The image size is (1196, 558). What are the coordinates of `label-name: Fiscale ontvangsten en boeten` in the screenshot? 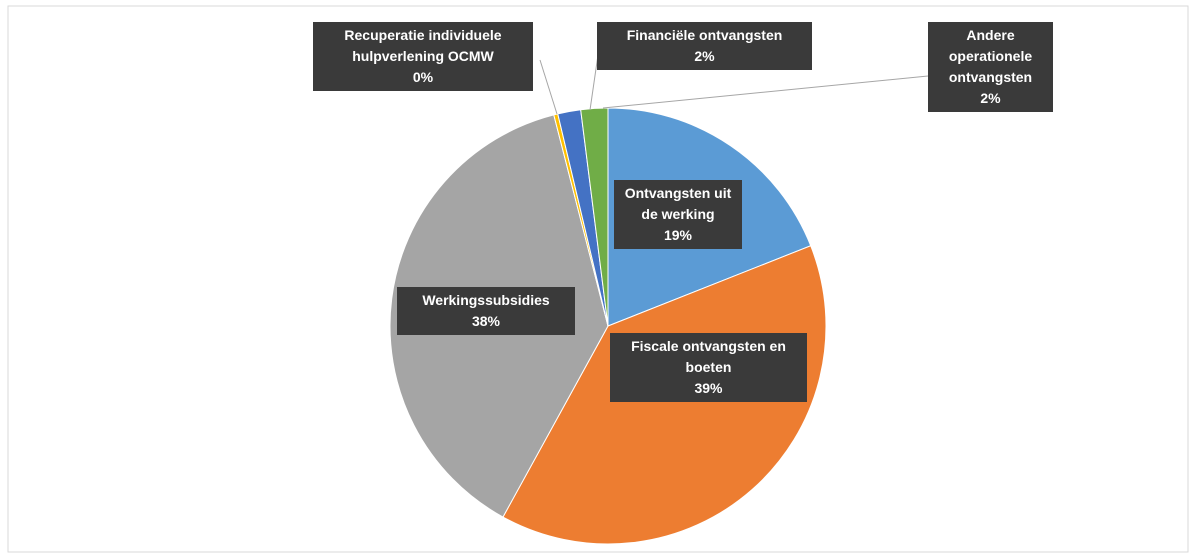 It's located at (708, 356).